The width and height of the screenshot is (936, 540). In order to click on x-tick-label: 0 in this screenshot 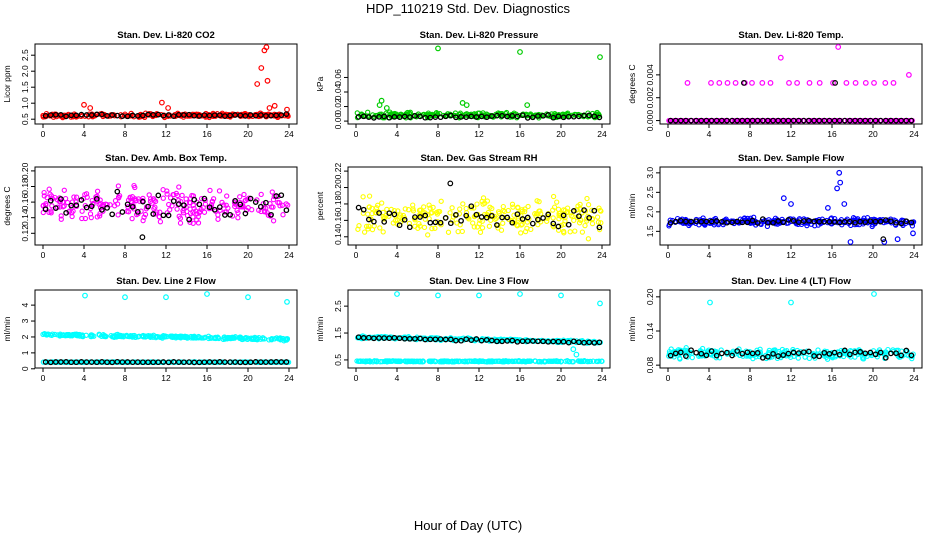, I will do `click(356, 378)`.